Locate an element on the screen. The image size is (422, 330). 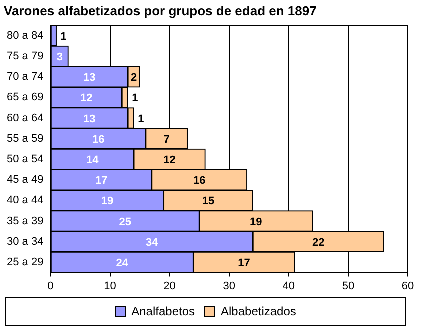
data-label: 3 is located at coordinates (59, 58).